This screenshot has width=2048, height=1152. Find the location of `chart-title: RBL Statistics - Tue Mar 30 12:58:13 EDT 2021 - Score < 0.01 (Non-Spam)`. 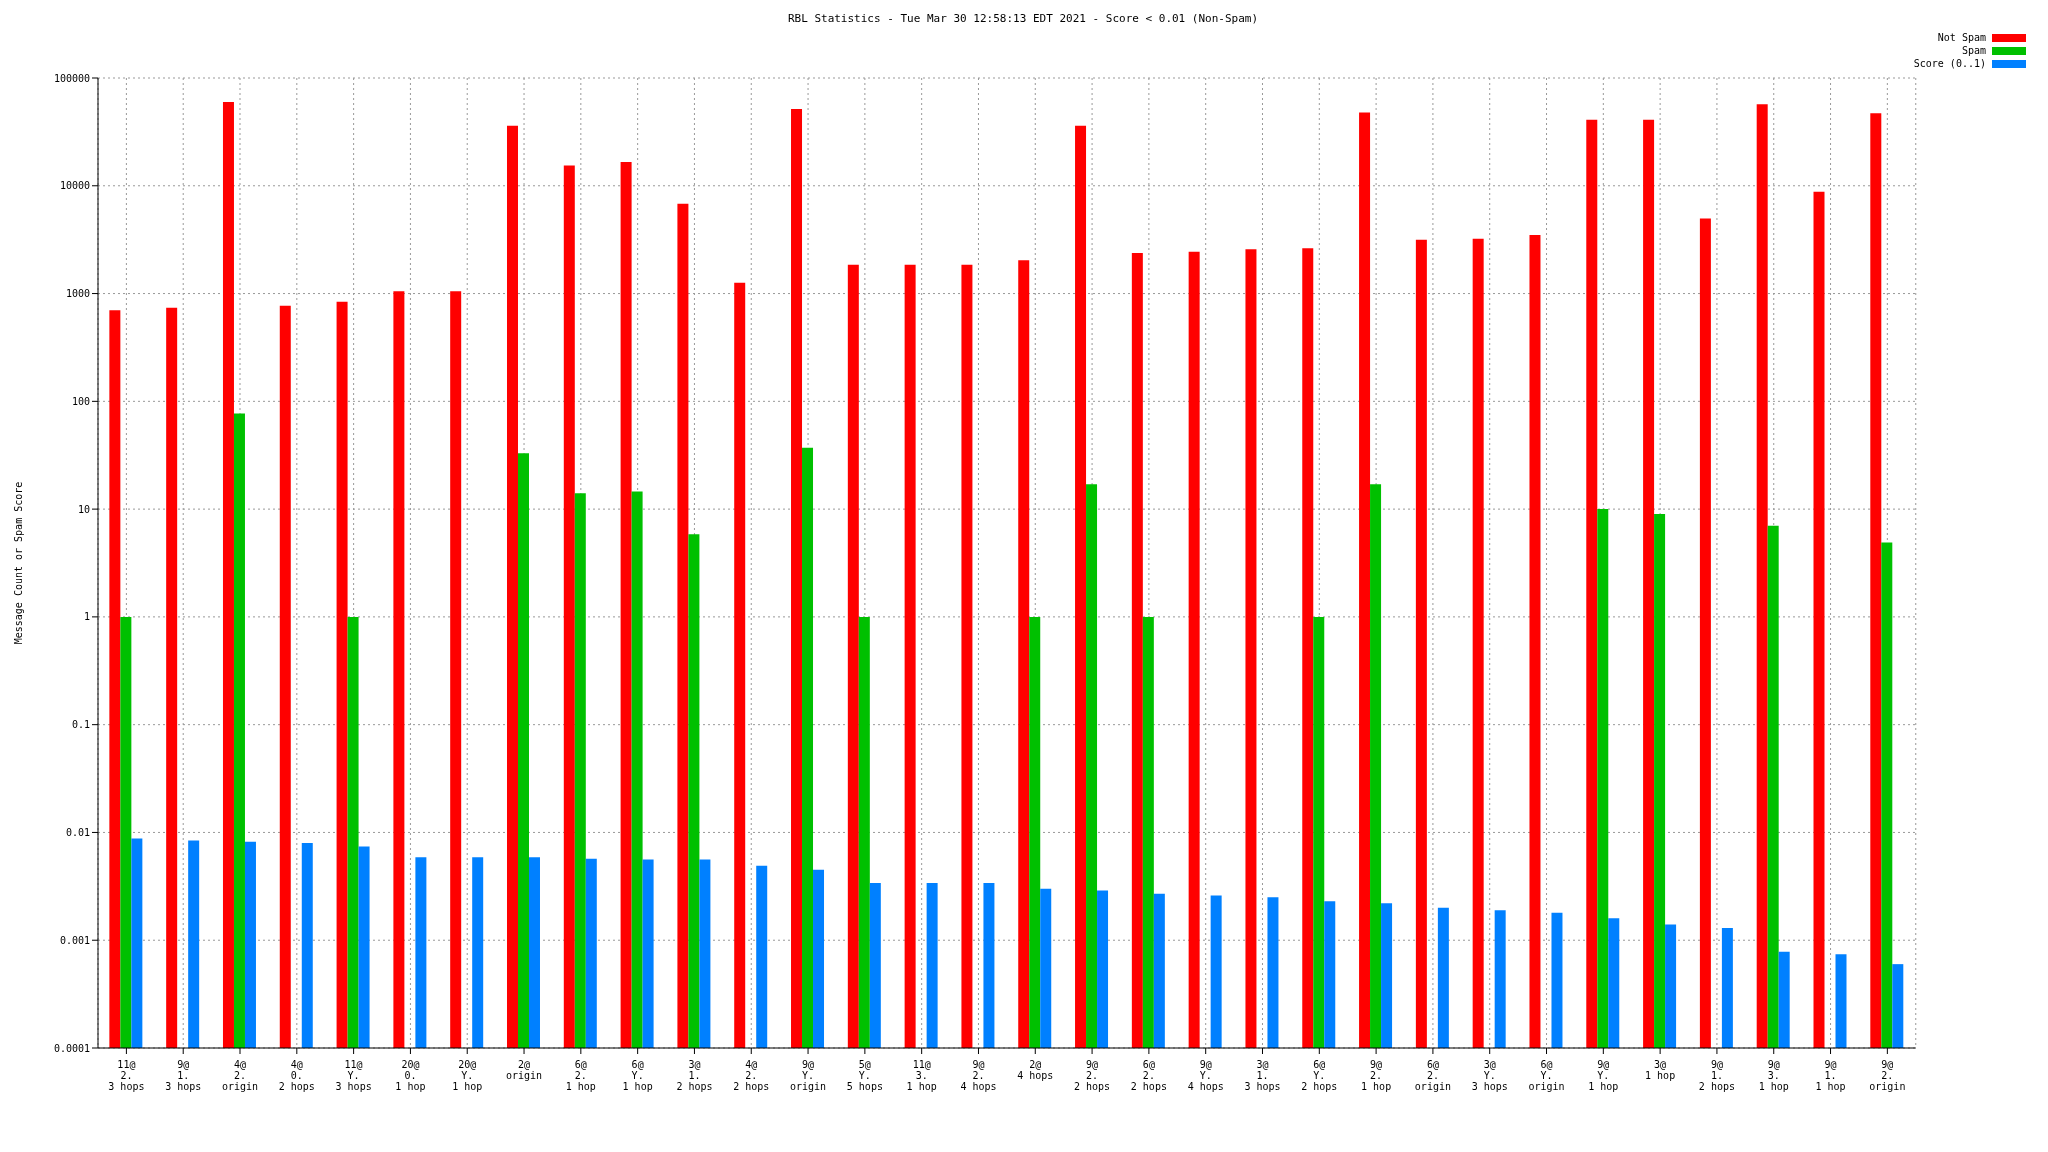

chart-title: RBL Statistics - Tue Mar 30 12:58:13 EDT 2021 - Score < 0.01 (Non-Spam) is located at coordinates (1023, 19).